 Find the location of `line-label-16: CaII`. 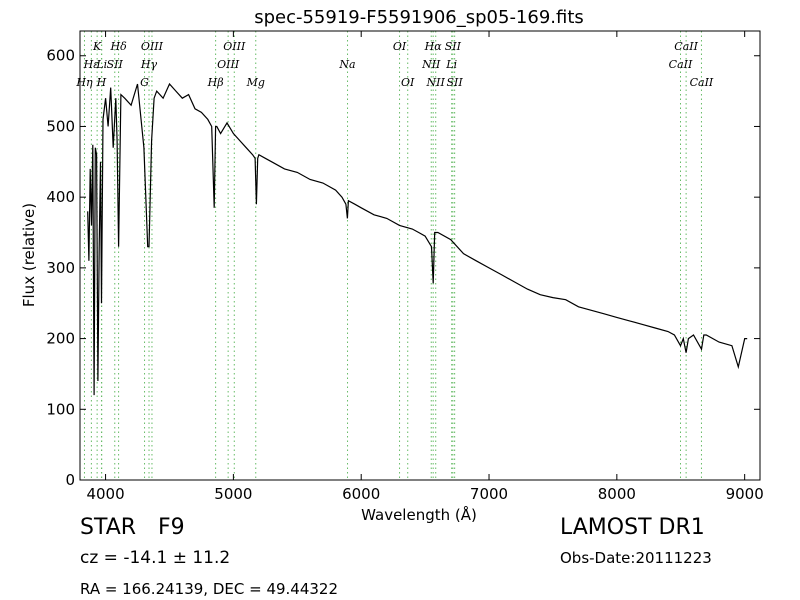

line-label-16: CaII is located at coordinates (681, 64).